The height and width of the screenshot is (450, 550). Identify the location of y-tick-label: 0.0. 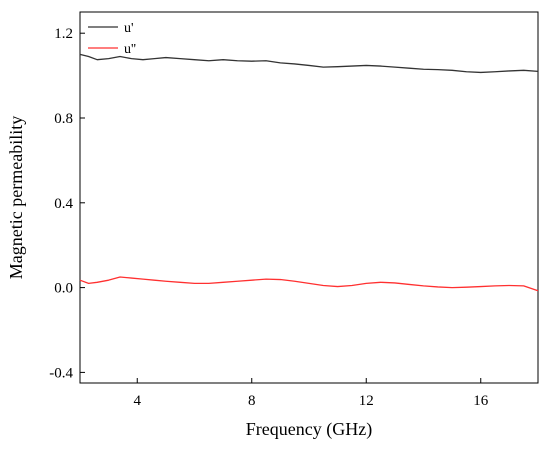
(63, 289).